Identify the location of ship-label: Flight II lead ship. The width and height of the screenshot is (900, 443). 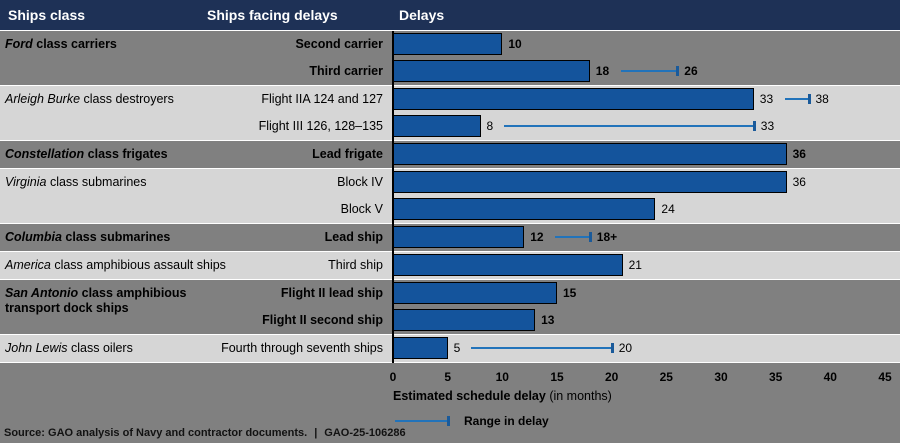
(331, 293).